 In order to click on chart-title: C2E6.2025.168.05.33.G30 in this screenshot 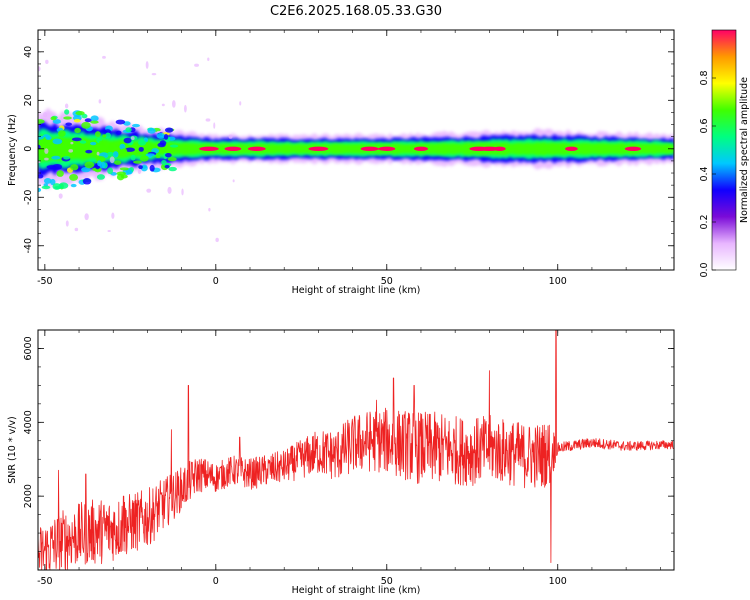, I will do `click(356, 11)`.